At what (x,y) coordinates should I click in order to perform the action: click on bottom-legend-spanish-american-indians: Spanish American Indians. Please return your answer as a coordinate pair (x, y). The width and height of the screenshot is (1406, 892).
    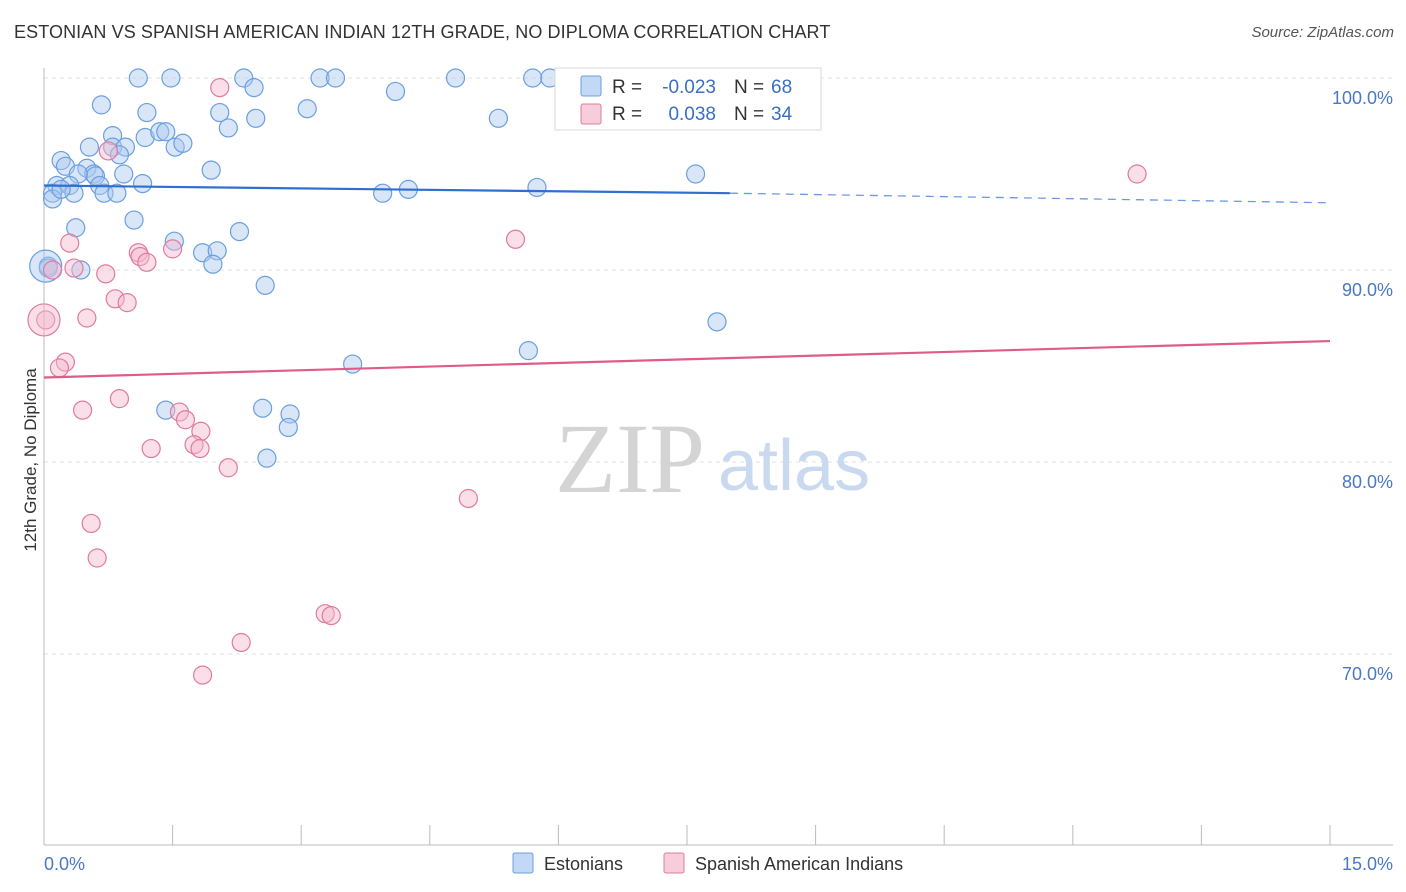
    Looking at the image, I should click on (799, 864).